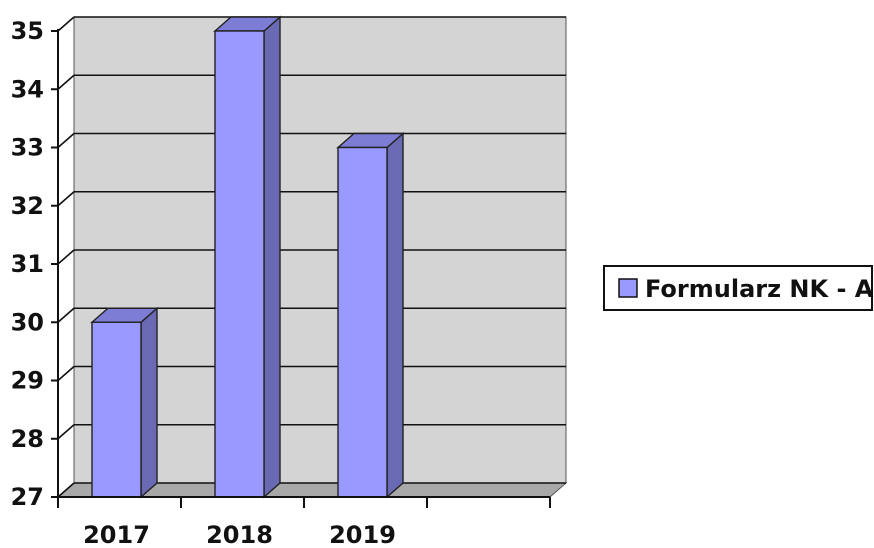 This screenshot has width=874, height=548. I want to click on y-tick-label: 35, so click(27, 31).